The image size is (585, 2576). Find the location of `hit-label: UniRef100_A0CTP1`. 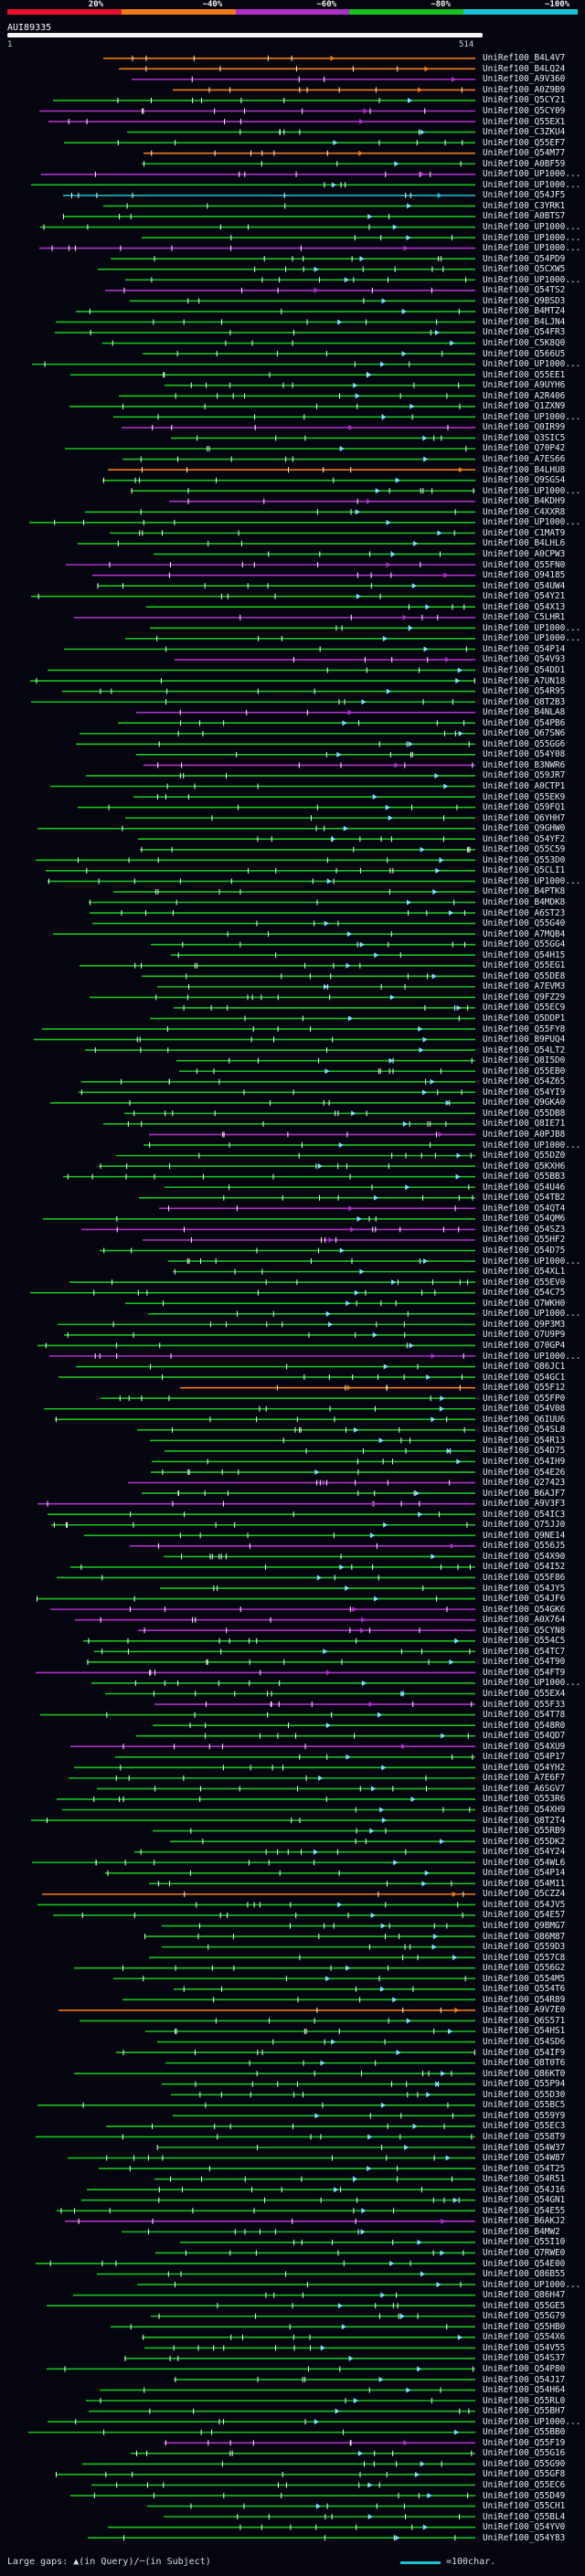

hit-label: UniRef100_A0CTP1 is located at coordinates (524, 785).